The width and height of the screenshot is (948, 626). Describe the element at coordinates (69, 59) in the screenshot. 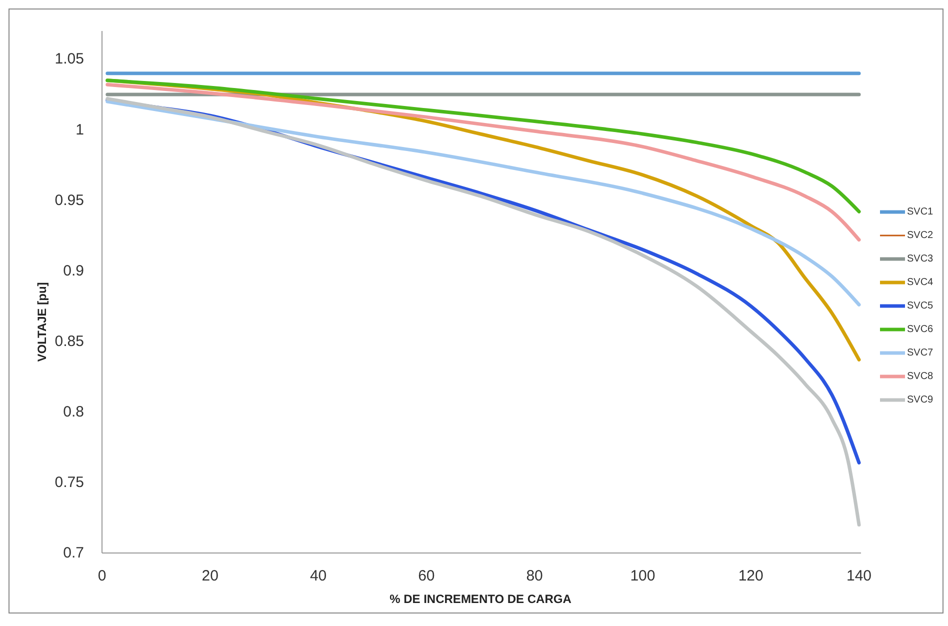

I see `y-tick-label: 1.05` at that location.